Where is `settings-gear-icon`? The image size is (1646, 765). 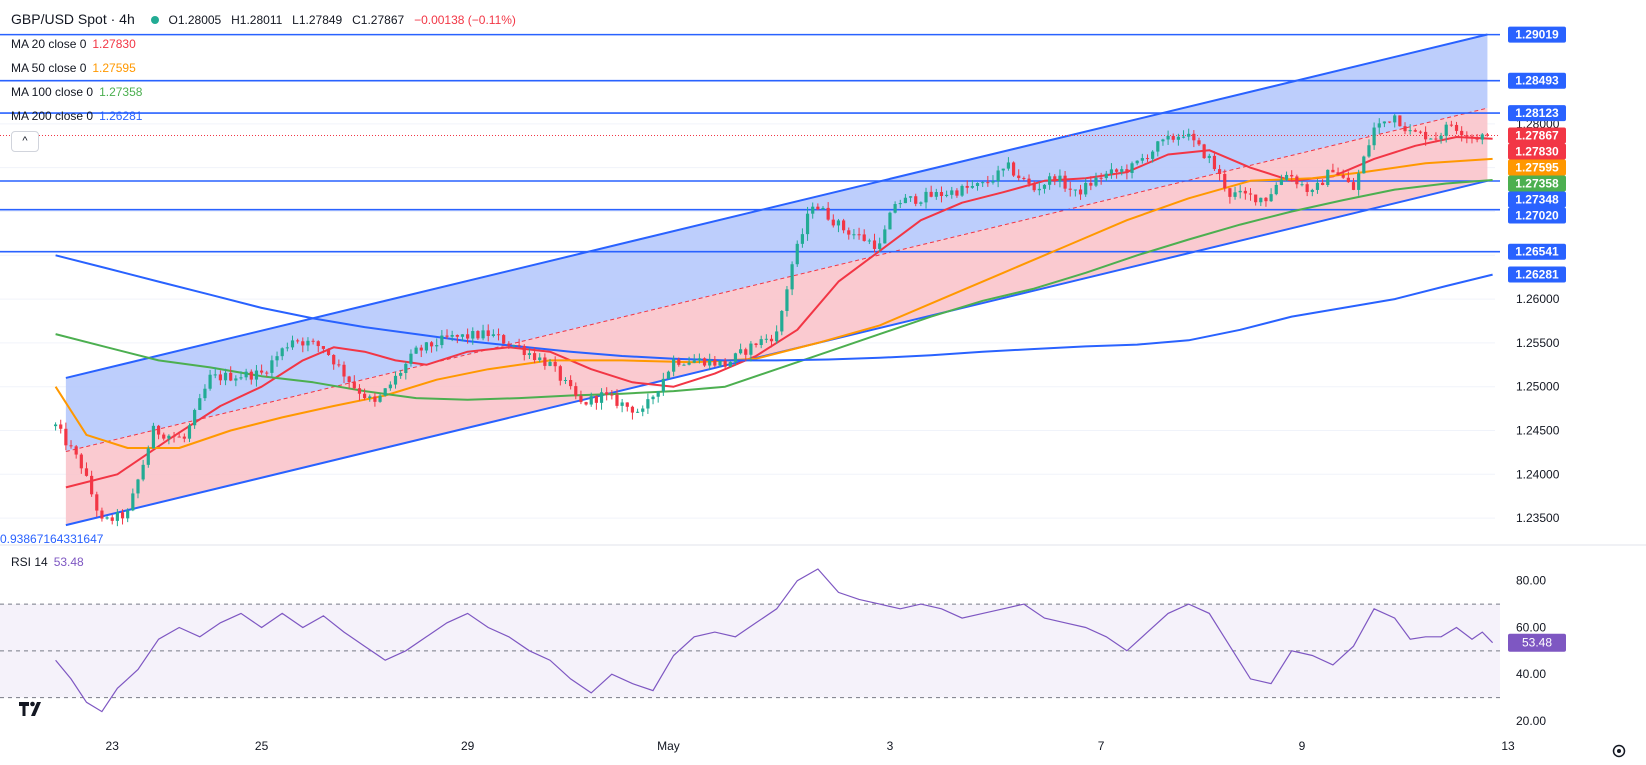
settings-gear-icon is located at coordinates (1619, 751).